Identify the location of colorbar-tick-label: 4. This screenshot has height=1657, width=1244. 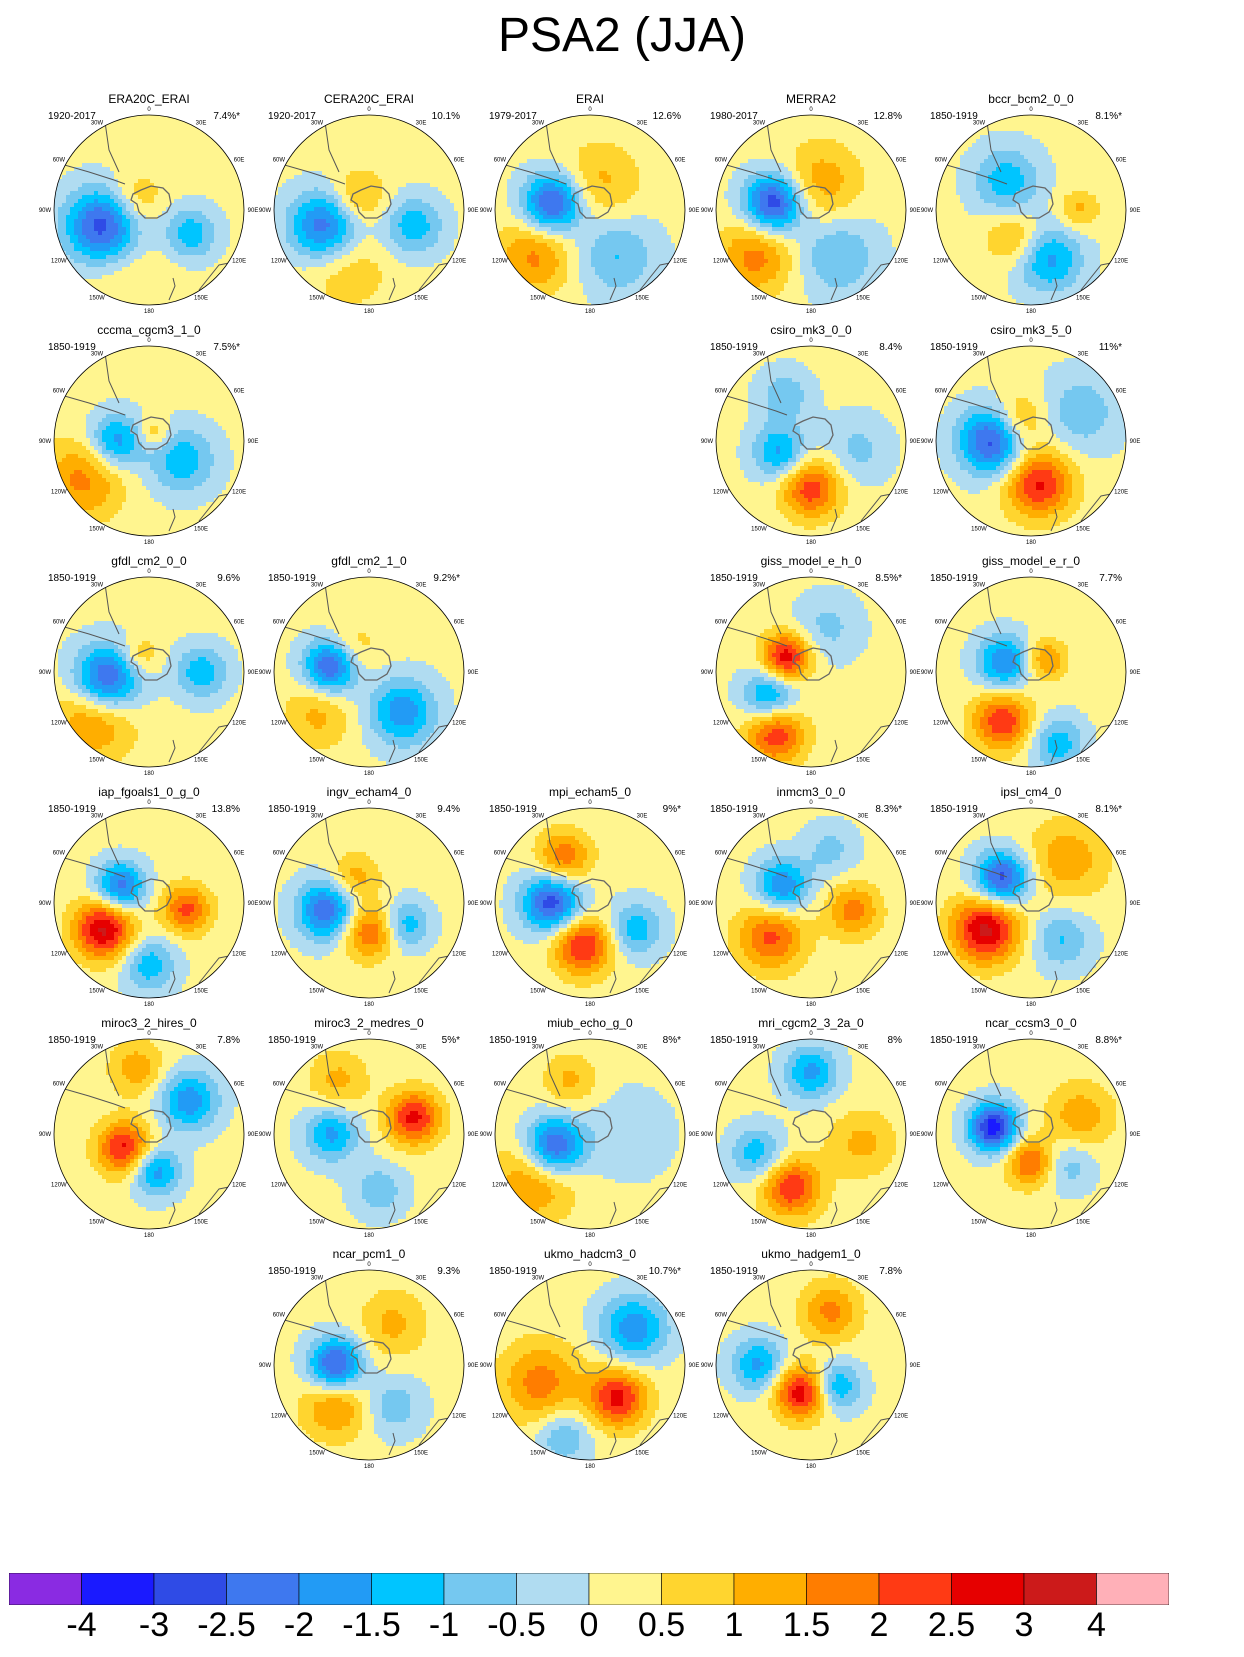
(1096, 1625).